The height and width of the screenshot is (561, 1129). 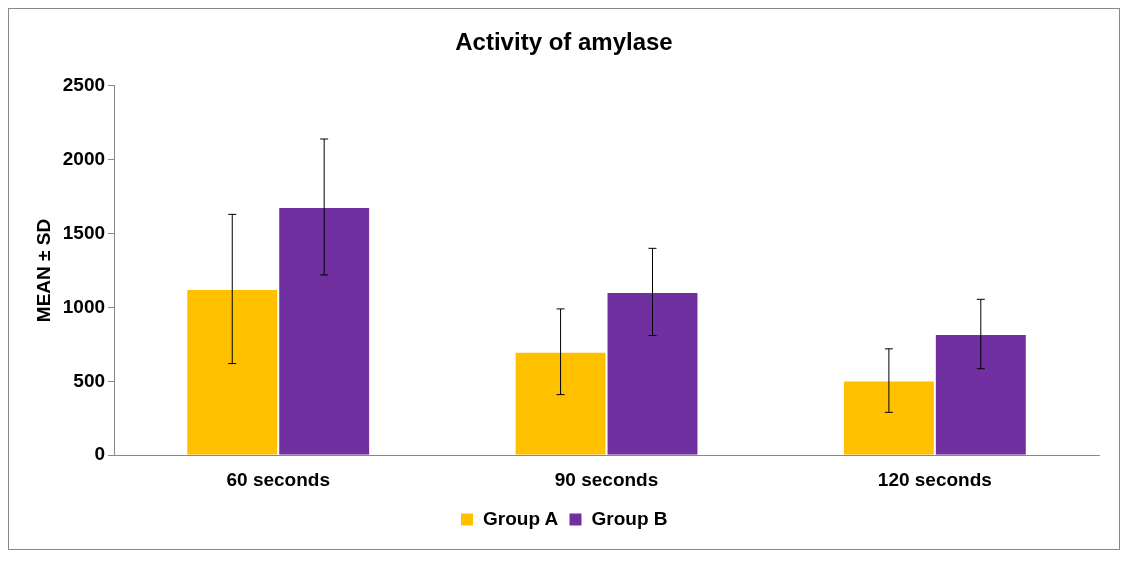 I want to click on legend-label: Group B, so click(x=629, y=518).